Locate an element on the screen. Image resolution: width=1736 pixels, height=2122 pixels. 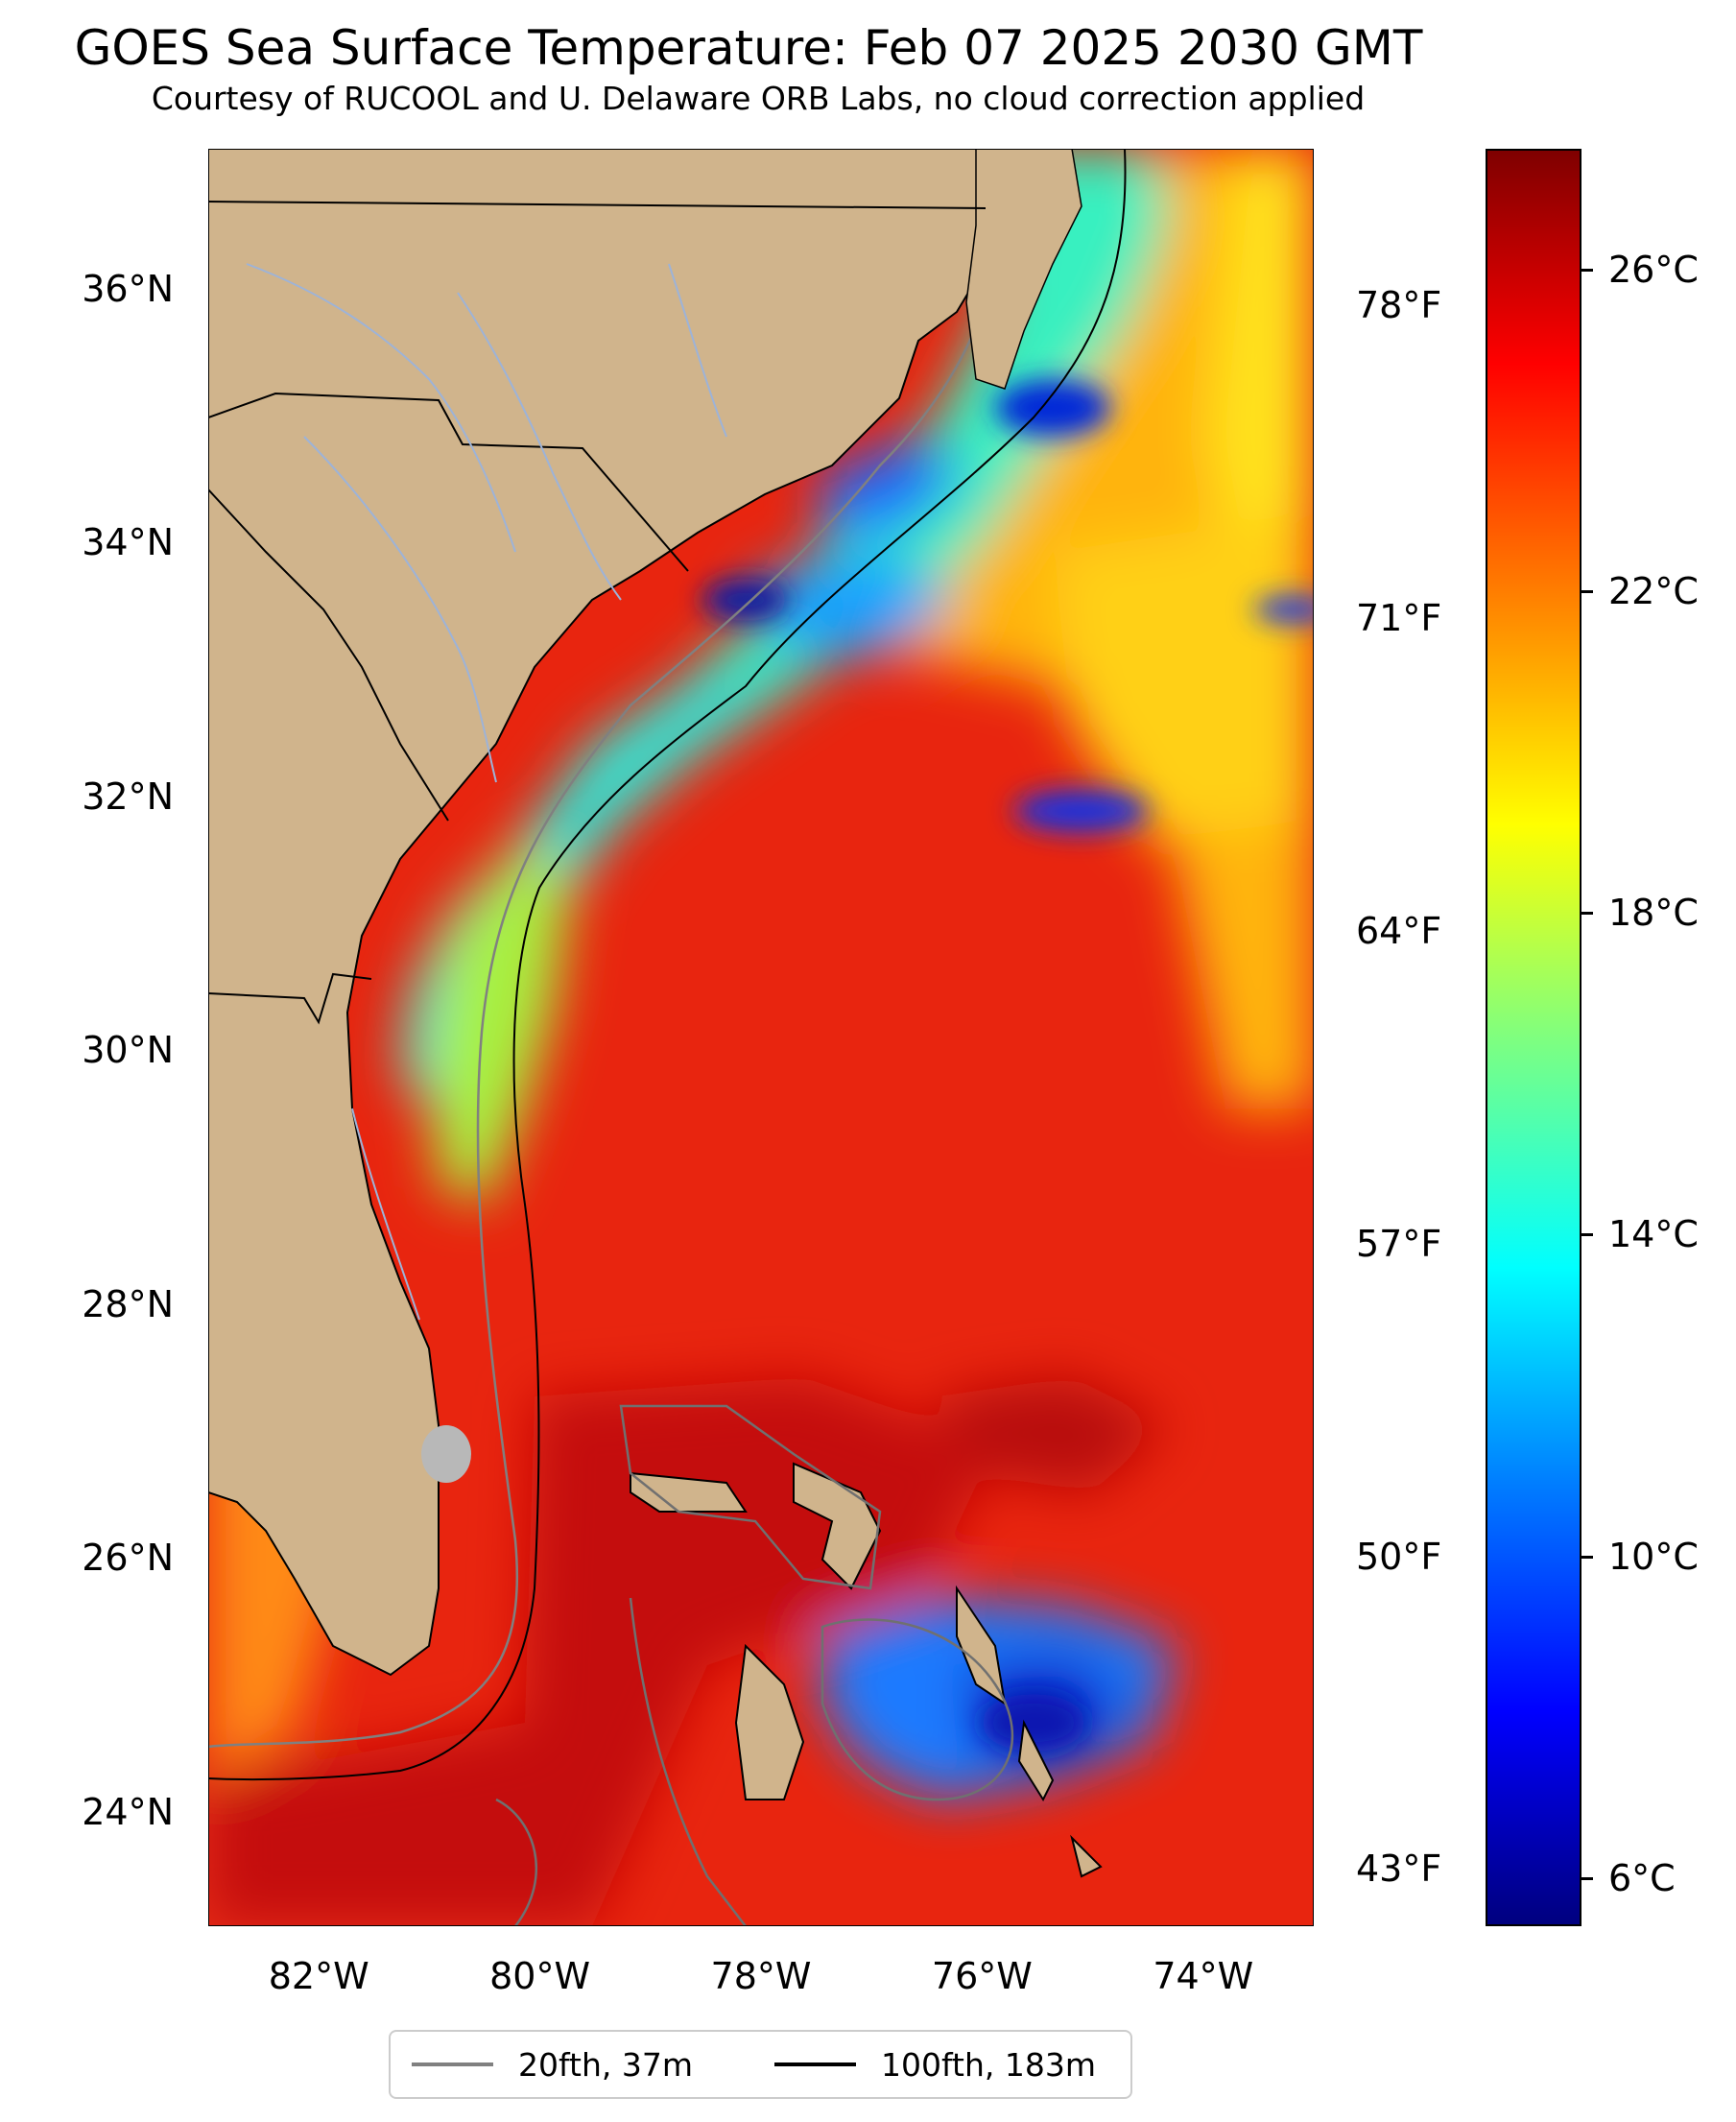
fahrenheit-tick-label: 57°F is located at coordinates (1399, 1243).